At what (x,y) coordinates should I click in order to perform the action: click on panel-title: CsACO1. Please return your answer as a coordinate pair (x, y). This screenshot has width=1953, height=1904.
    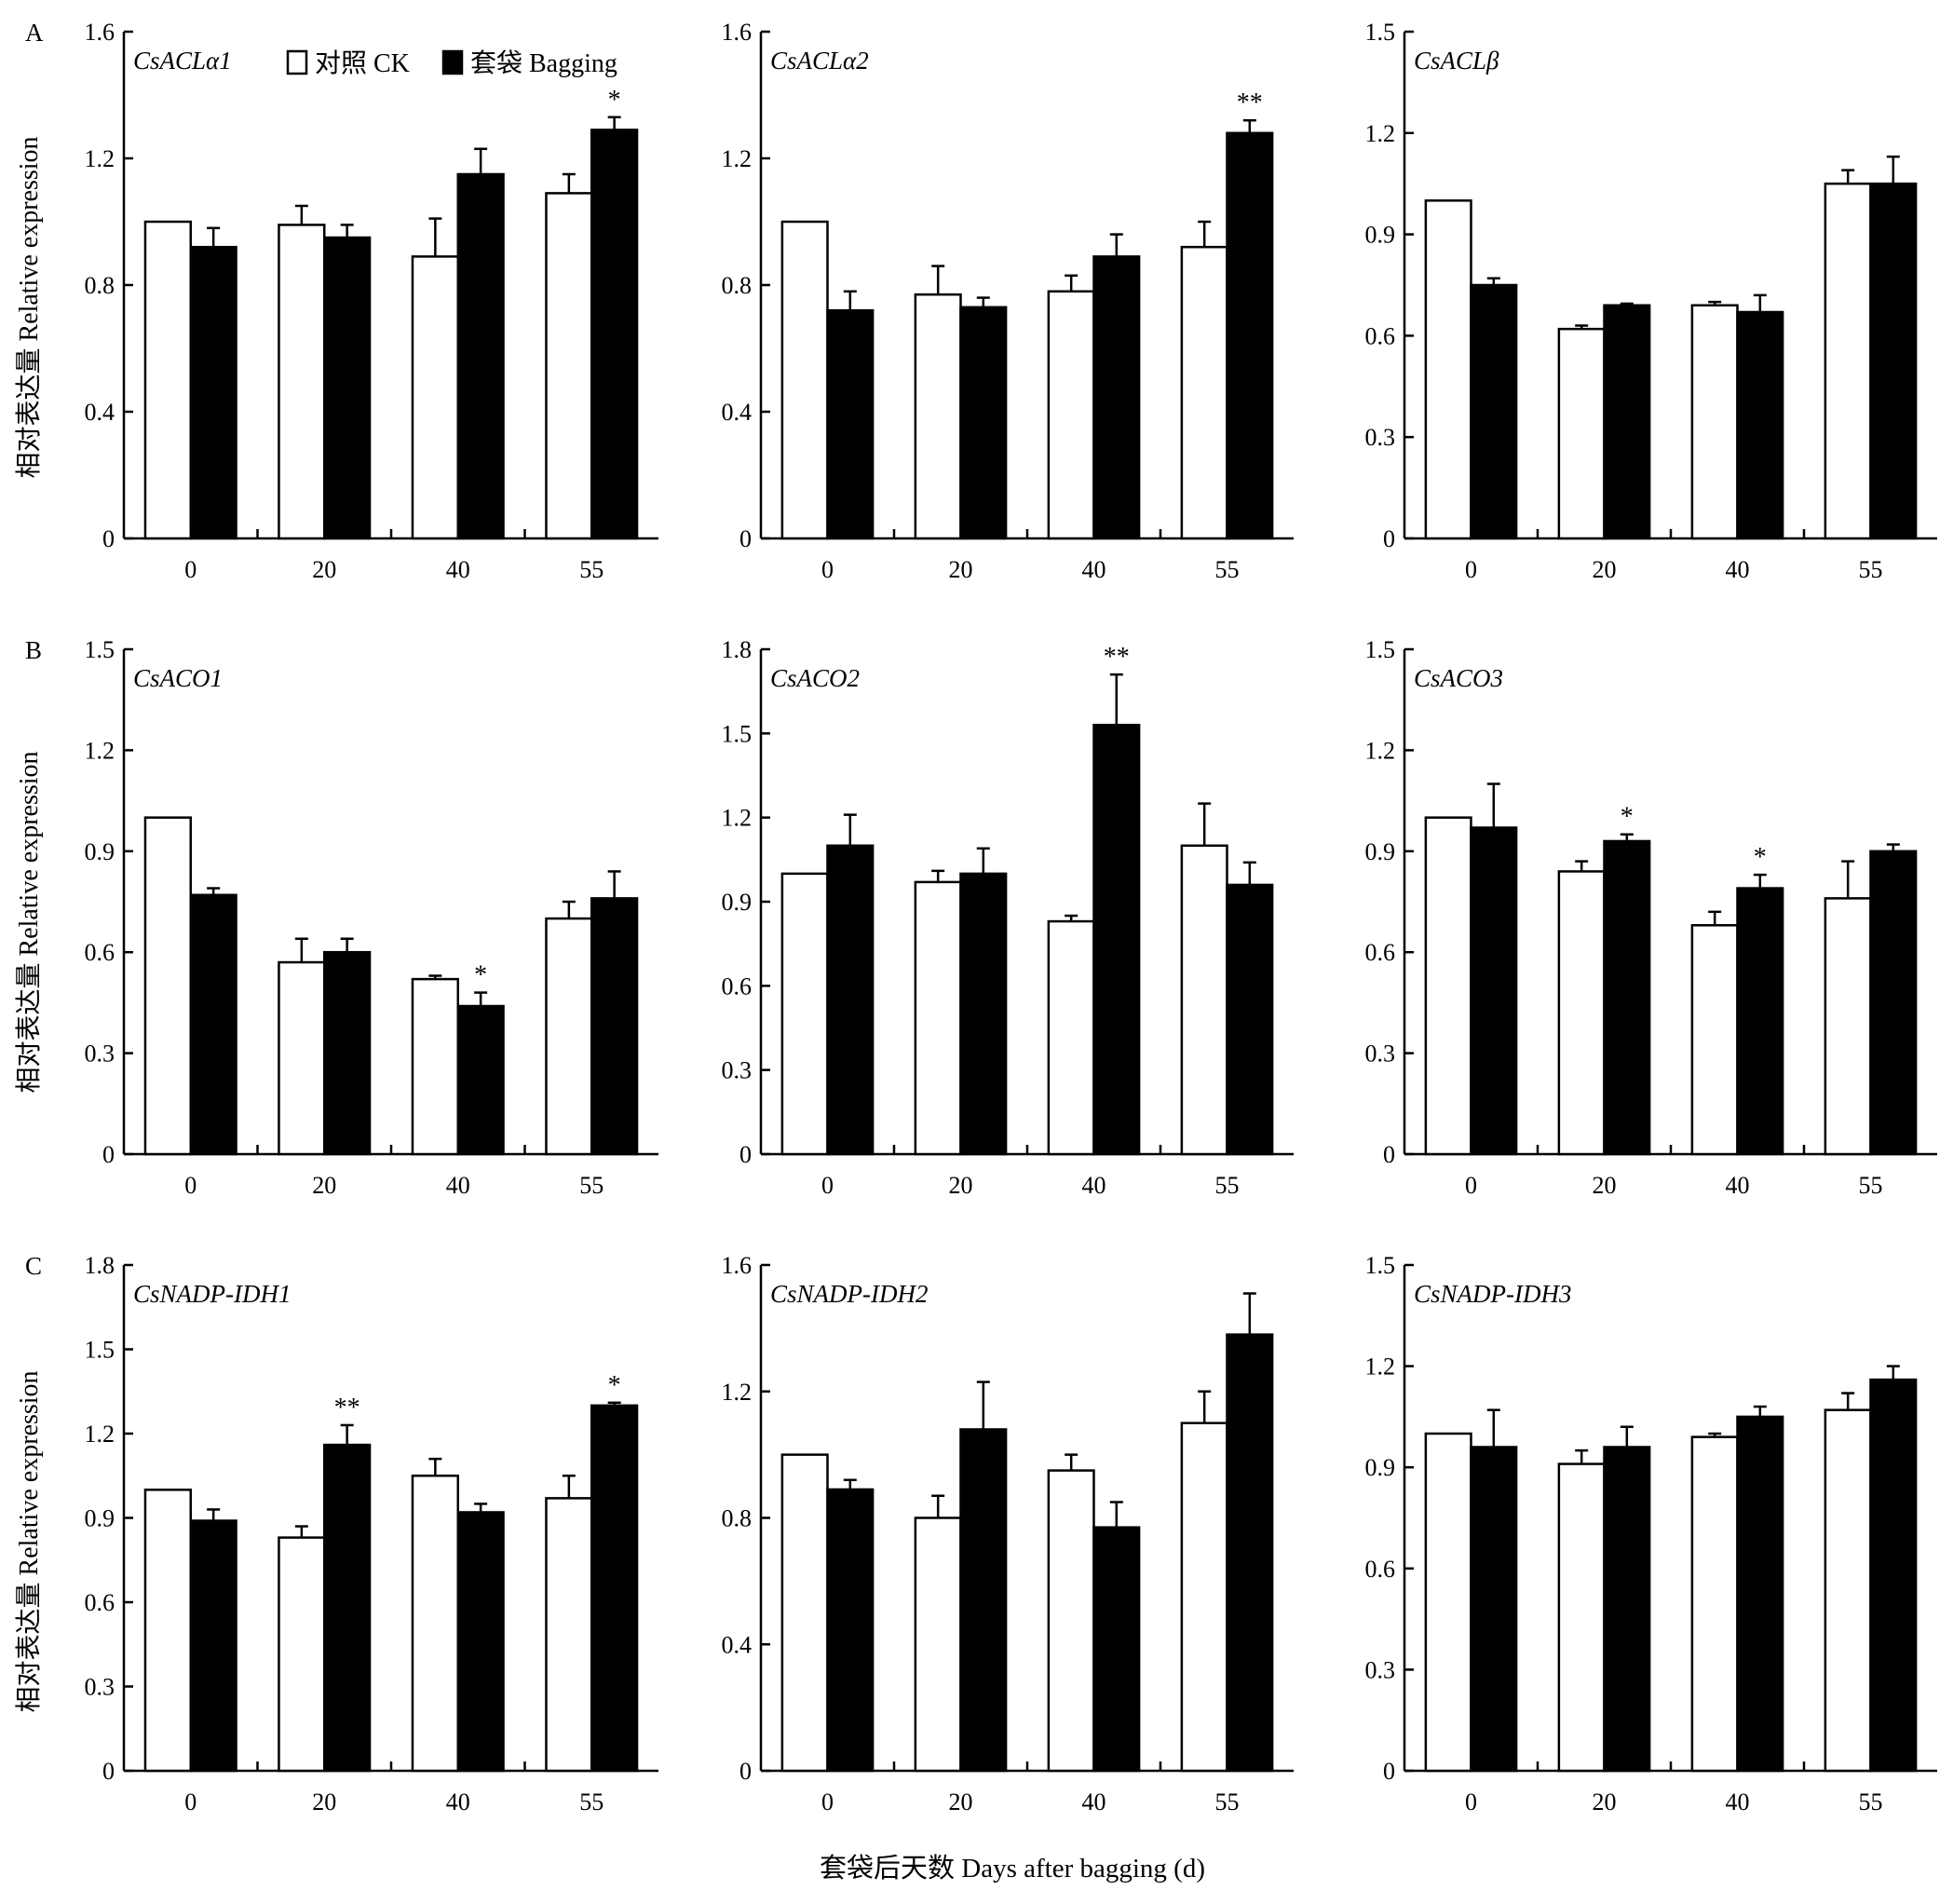
    Looking at the image, I should click on (178, 678).